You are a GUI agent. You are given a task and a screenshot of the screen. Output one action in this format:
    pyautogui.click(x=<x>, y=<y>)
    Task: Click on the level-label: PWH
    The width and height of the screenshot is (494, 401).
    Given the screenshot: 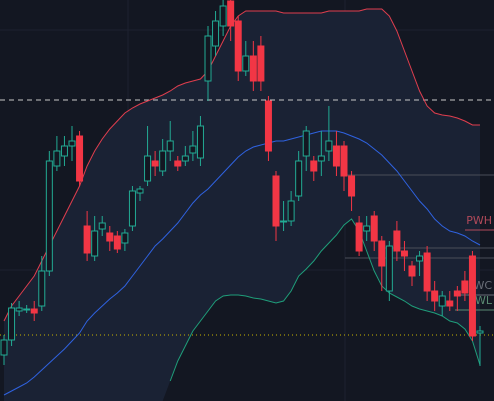 What is the action you would take?
    pyautogui.click(x=479, y=220)
    